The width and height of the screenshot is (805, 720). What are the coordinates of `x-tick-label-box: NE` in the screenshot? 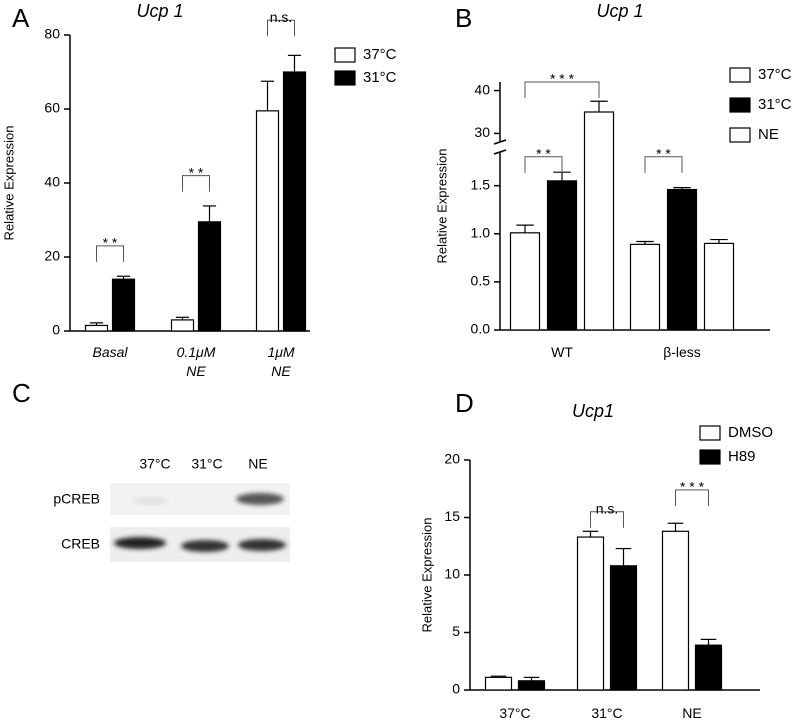 It's located at (692, 712).